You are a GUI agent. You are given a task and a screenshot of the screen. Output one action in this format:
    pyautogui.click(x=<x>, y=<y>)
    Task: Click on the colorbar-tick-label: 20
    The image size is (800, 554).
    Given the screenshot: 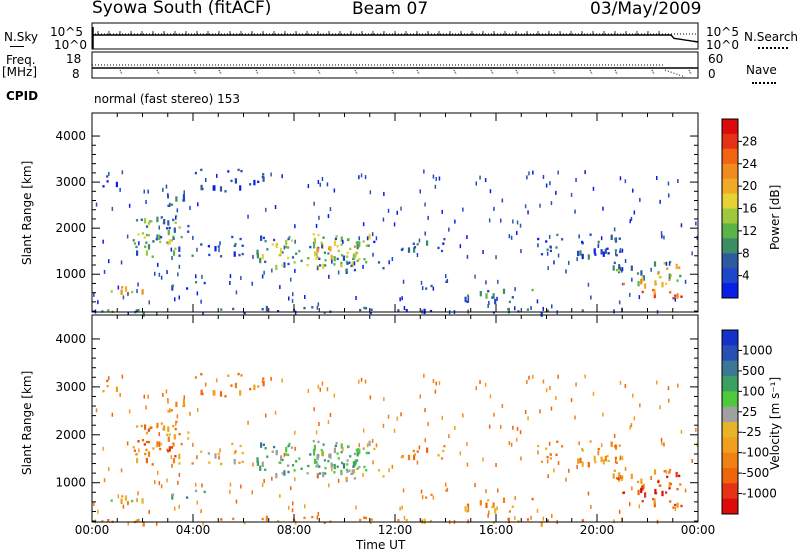 What is the action you would take?
    pyautogui.click(x=749, y=186)
    